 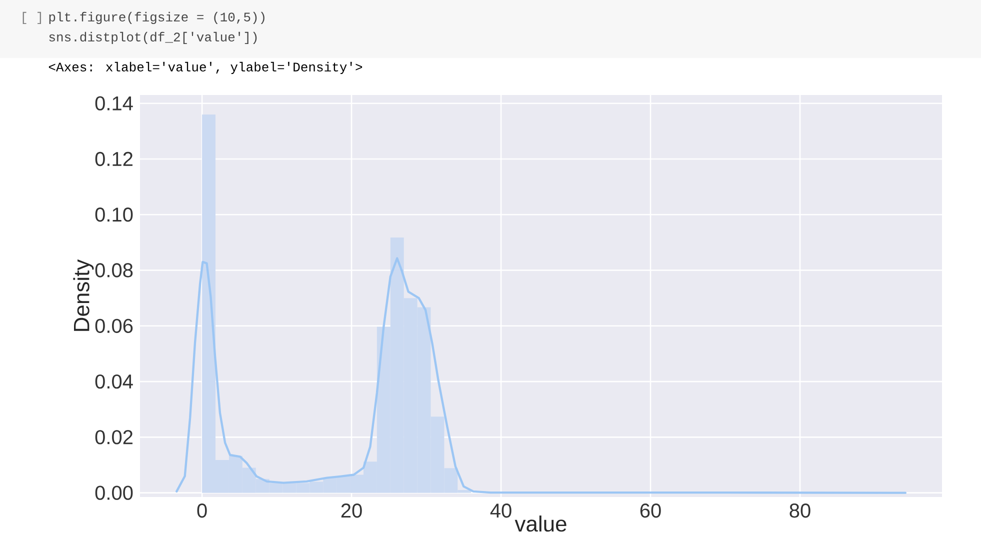 What do you see at coordinates (800, 511) in the screenshot?
I see `x-tick-label: 80` at bounding box center [800, 511].